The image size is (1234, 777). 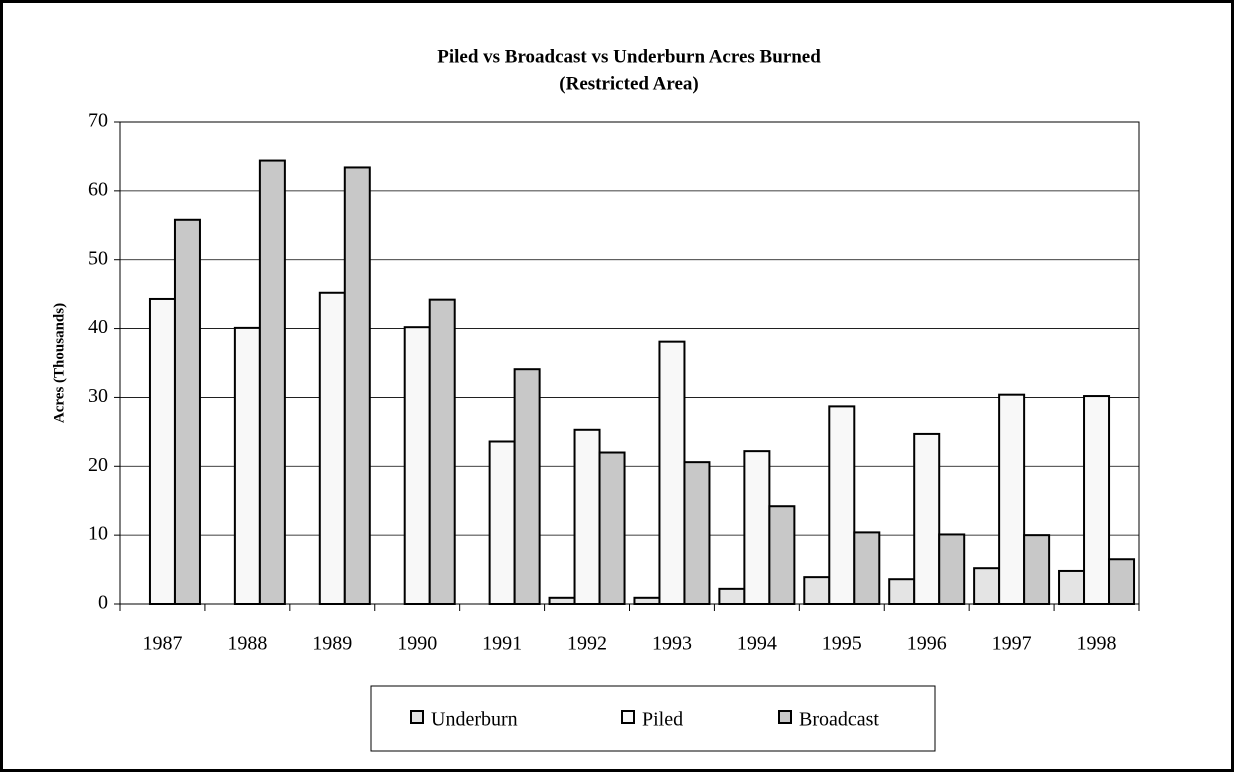 I want to click on y-tick-label: 40, so click(x=98, y=327).